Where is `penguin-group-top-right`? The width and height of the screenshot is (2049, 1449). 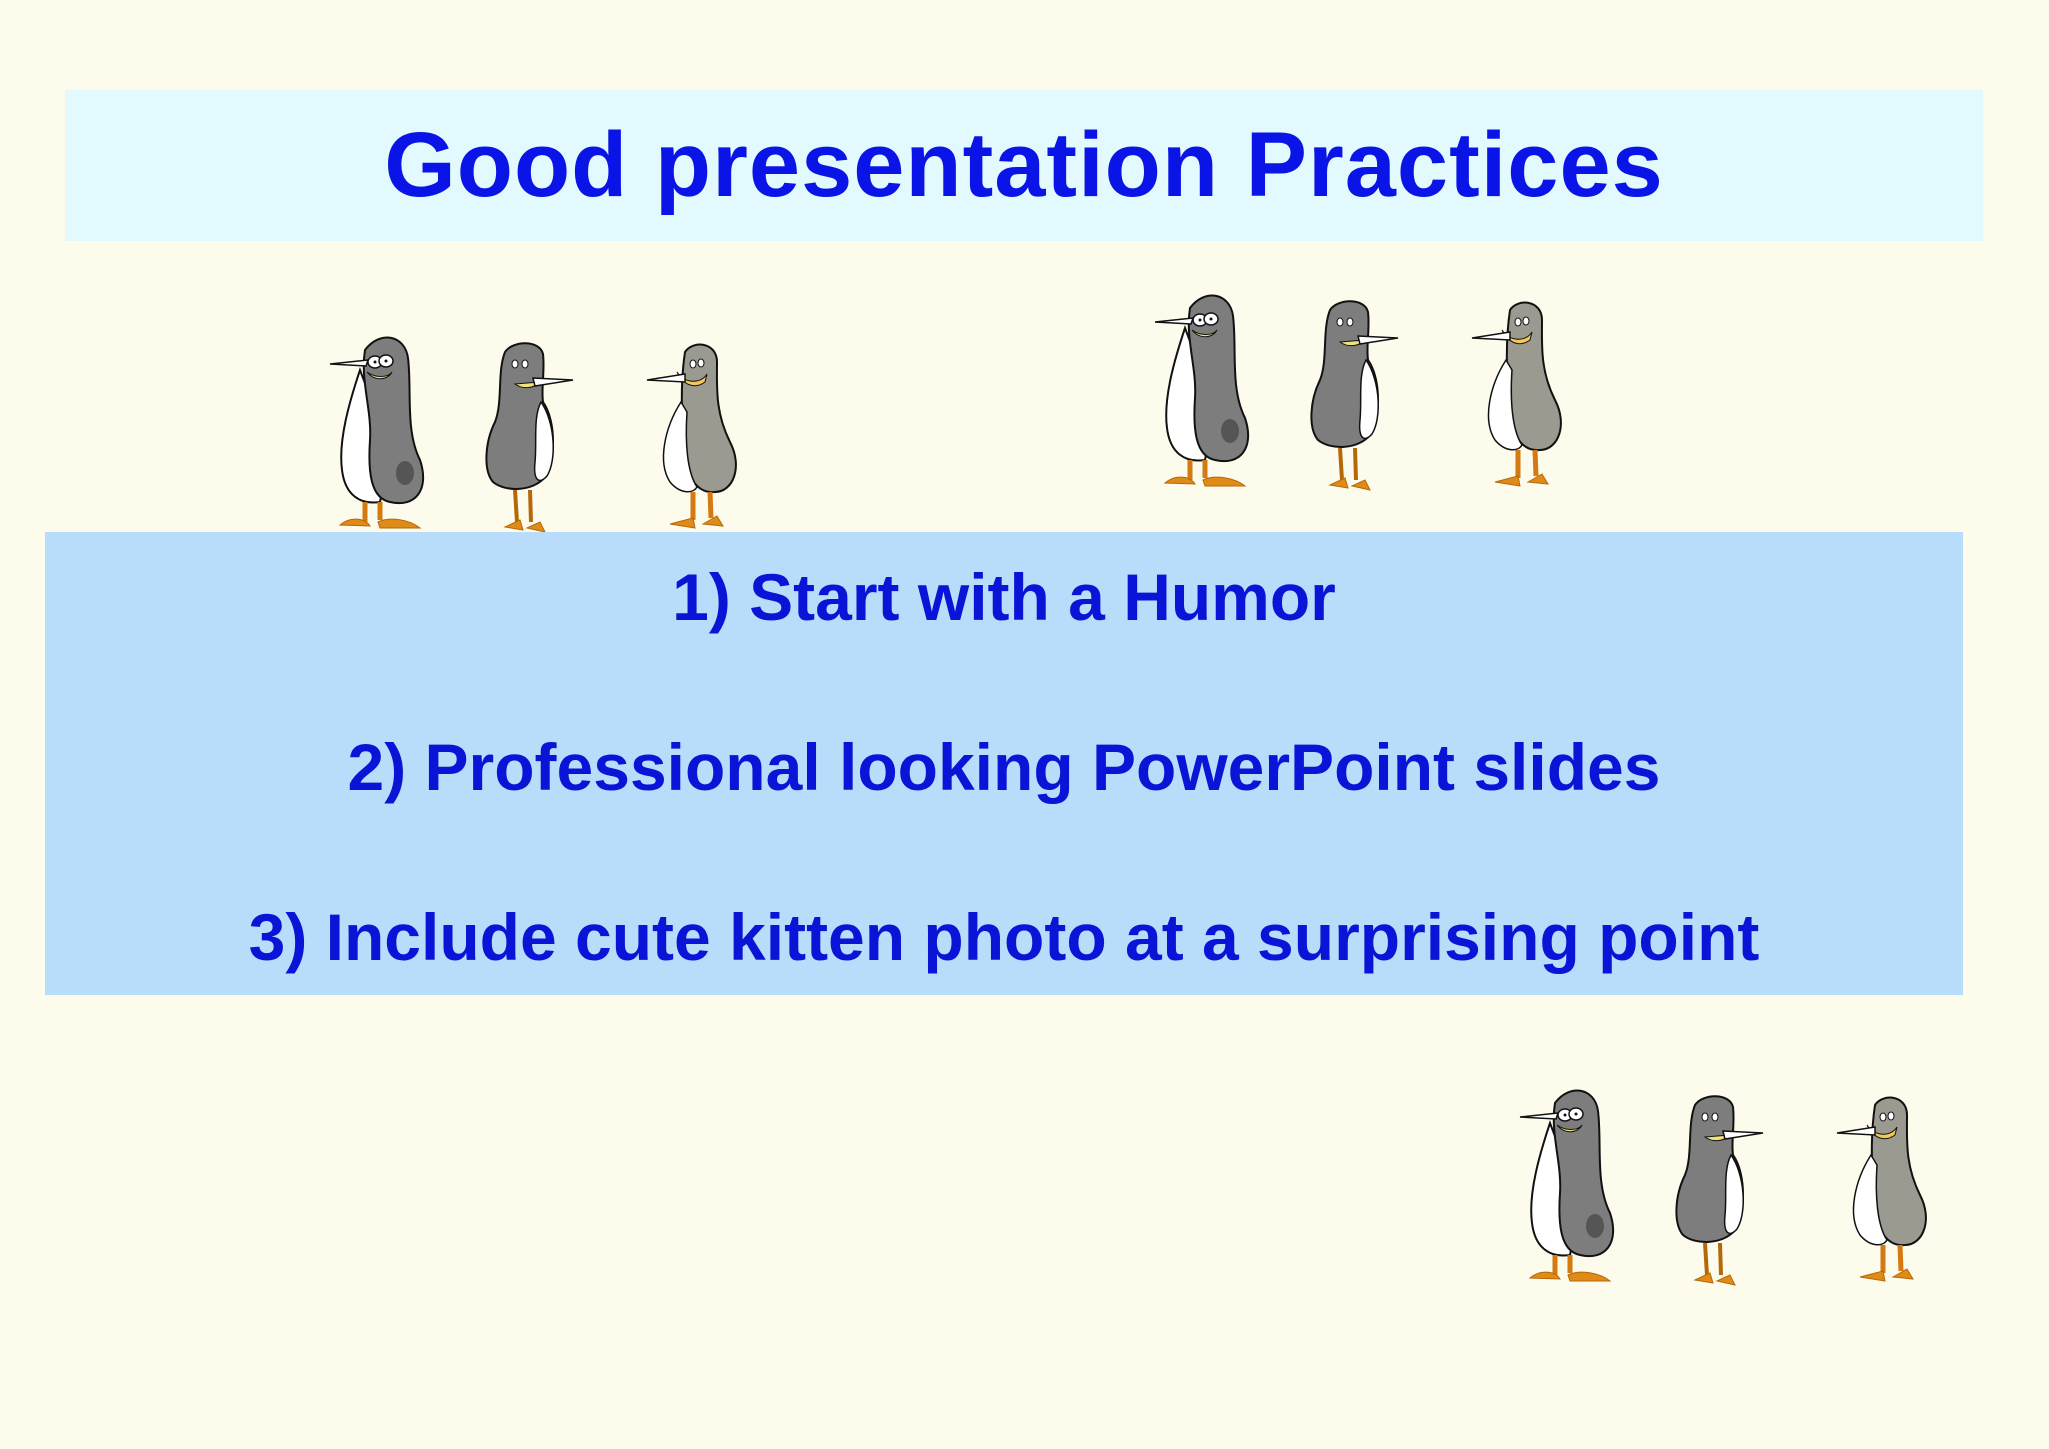 penguin-group-top-right is located at coordinates (1365, 393).